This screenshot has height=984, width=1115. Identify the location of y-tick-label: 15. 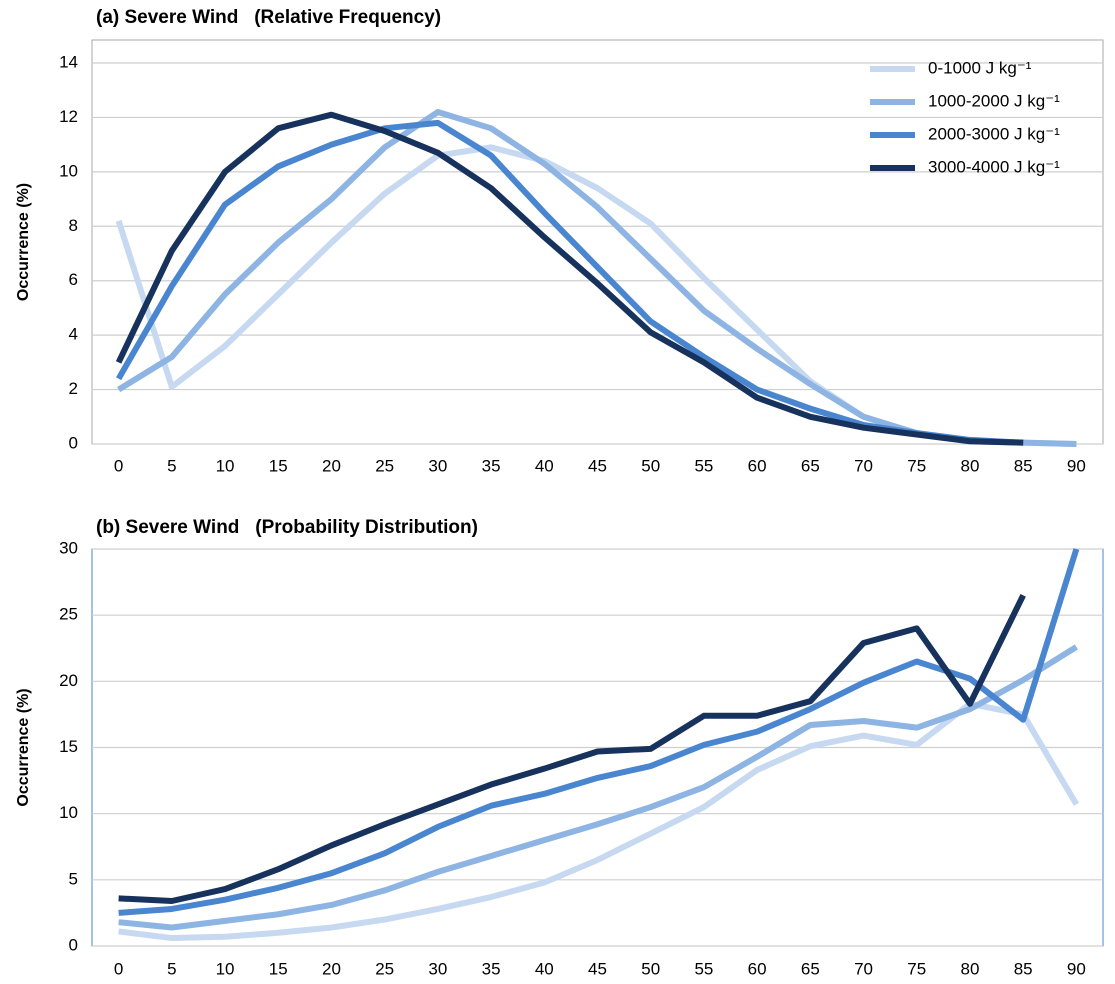
(68, 746).